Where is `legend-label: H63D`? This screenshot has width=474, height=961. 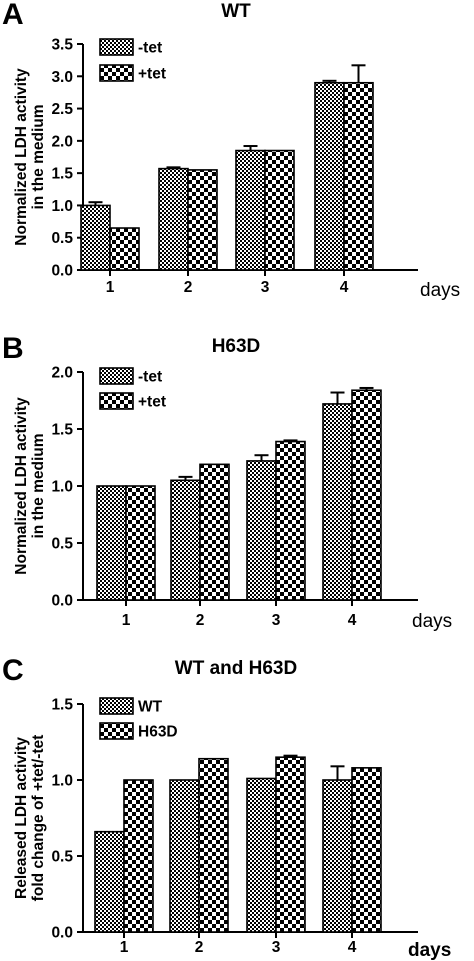 legend-label: H63D is located at coordinates (158, 732).